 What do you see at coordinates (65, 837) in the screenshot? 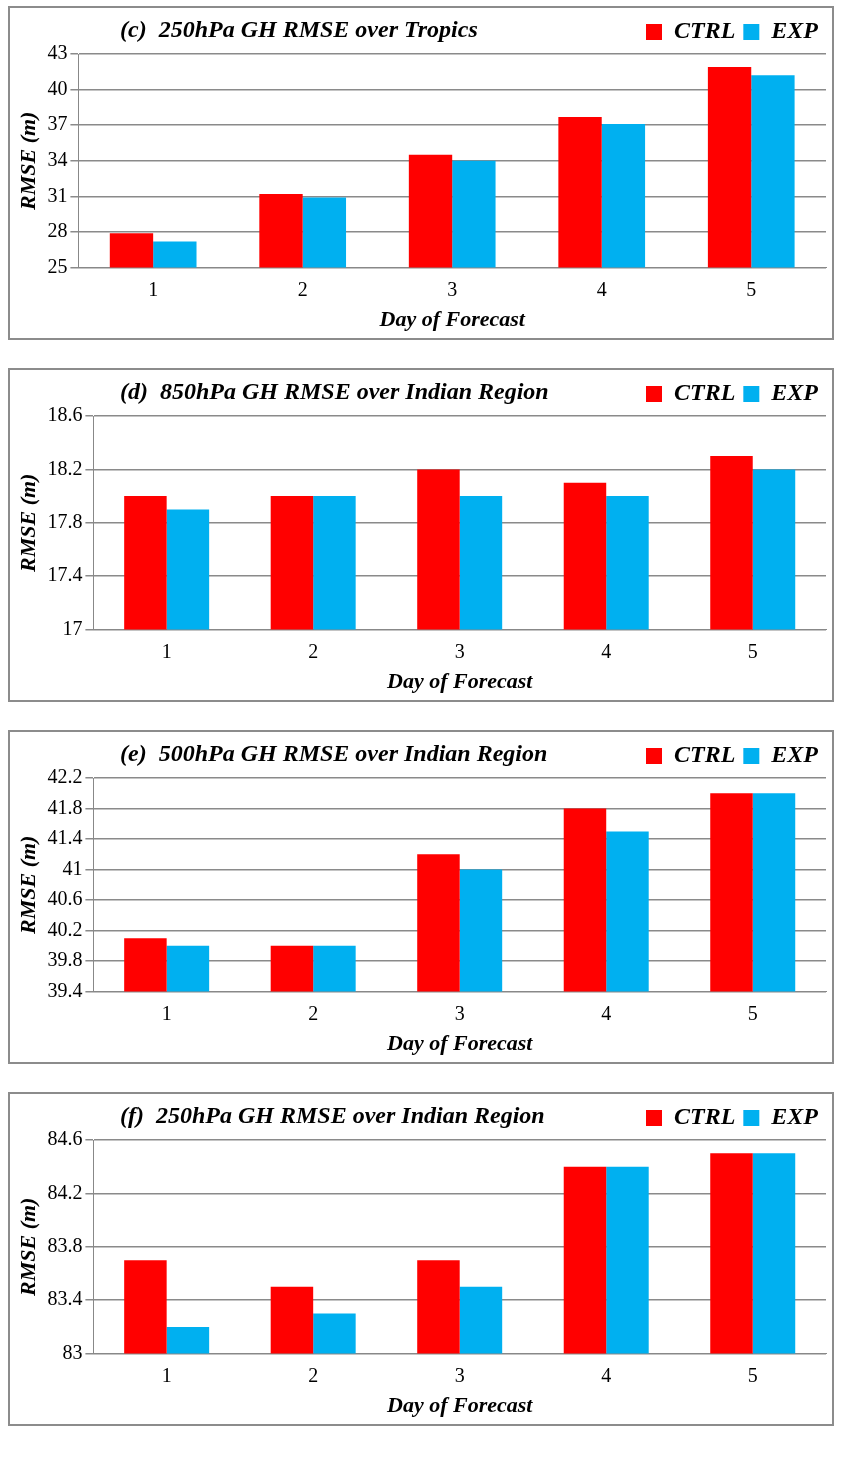
I see `y-tick-label: 41.4` at bounding box center [65, 837].